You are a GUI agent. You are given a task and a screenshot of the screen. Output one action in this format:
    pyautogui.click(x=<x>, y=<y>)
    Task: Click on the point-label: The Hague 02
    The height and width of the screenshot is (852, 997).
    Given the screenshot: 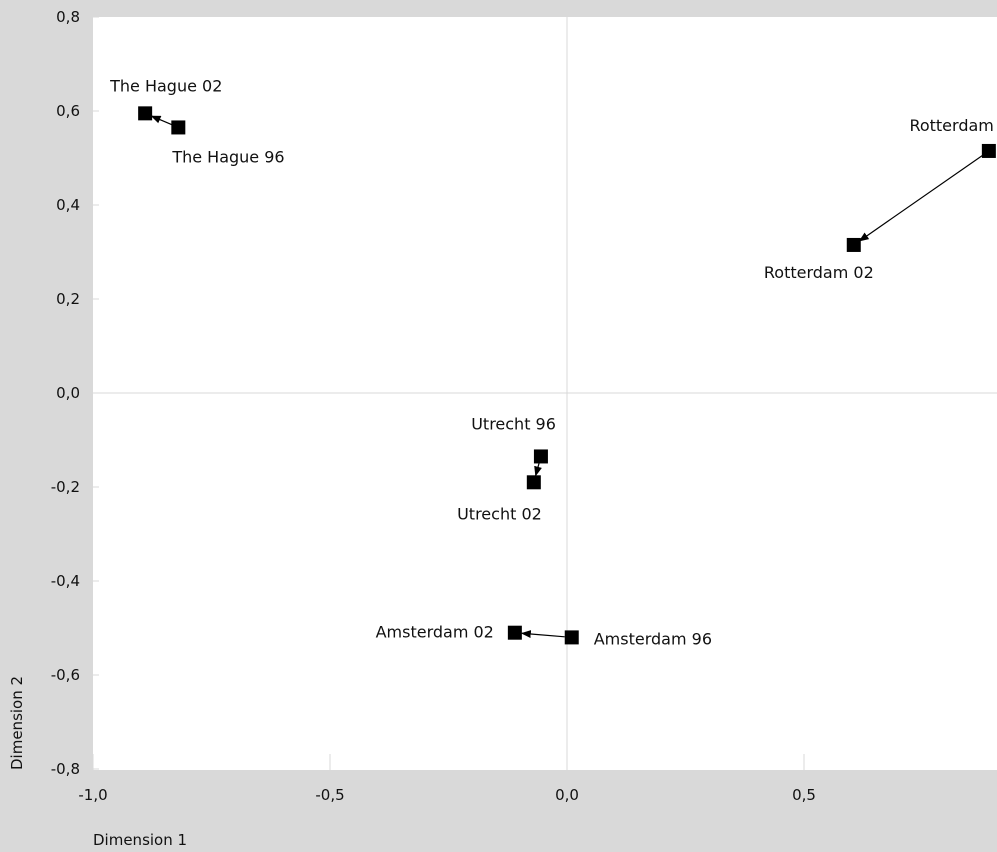 What is the action you would take?
    pyautogui.click(x=165, y=85)
    